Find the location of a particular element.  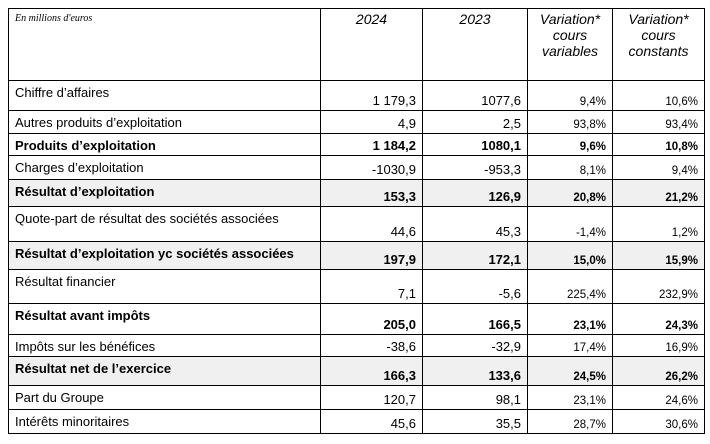

cell-value: 24,5% is located at coordinates (570, 371).